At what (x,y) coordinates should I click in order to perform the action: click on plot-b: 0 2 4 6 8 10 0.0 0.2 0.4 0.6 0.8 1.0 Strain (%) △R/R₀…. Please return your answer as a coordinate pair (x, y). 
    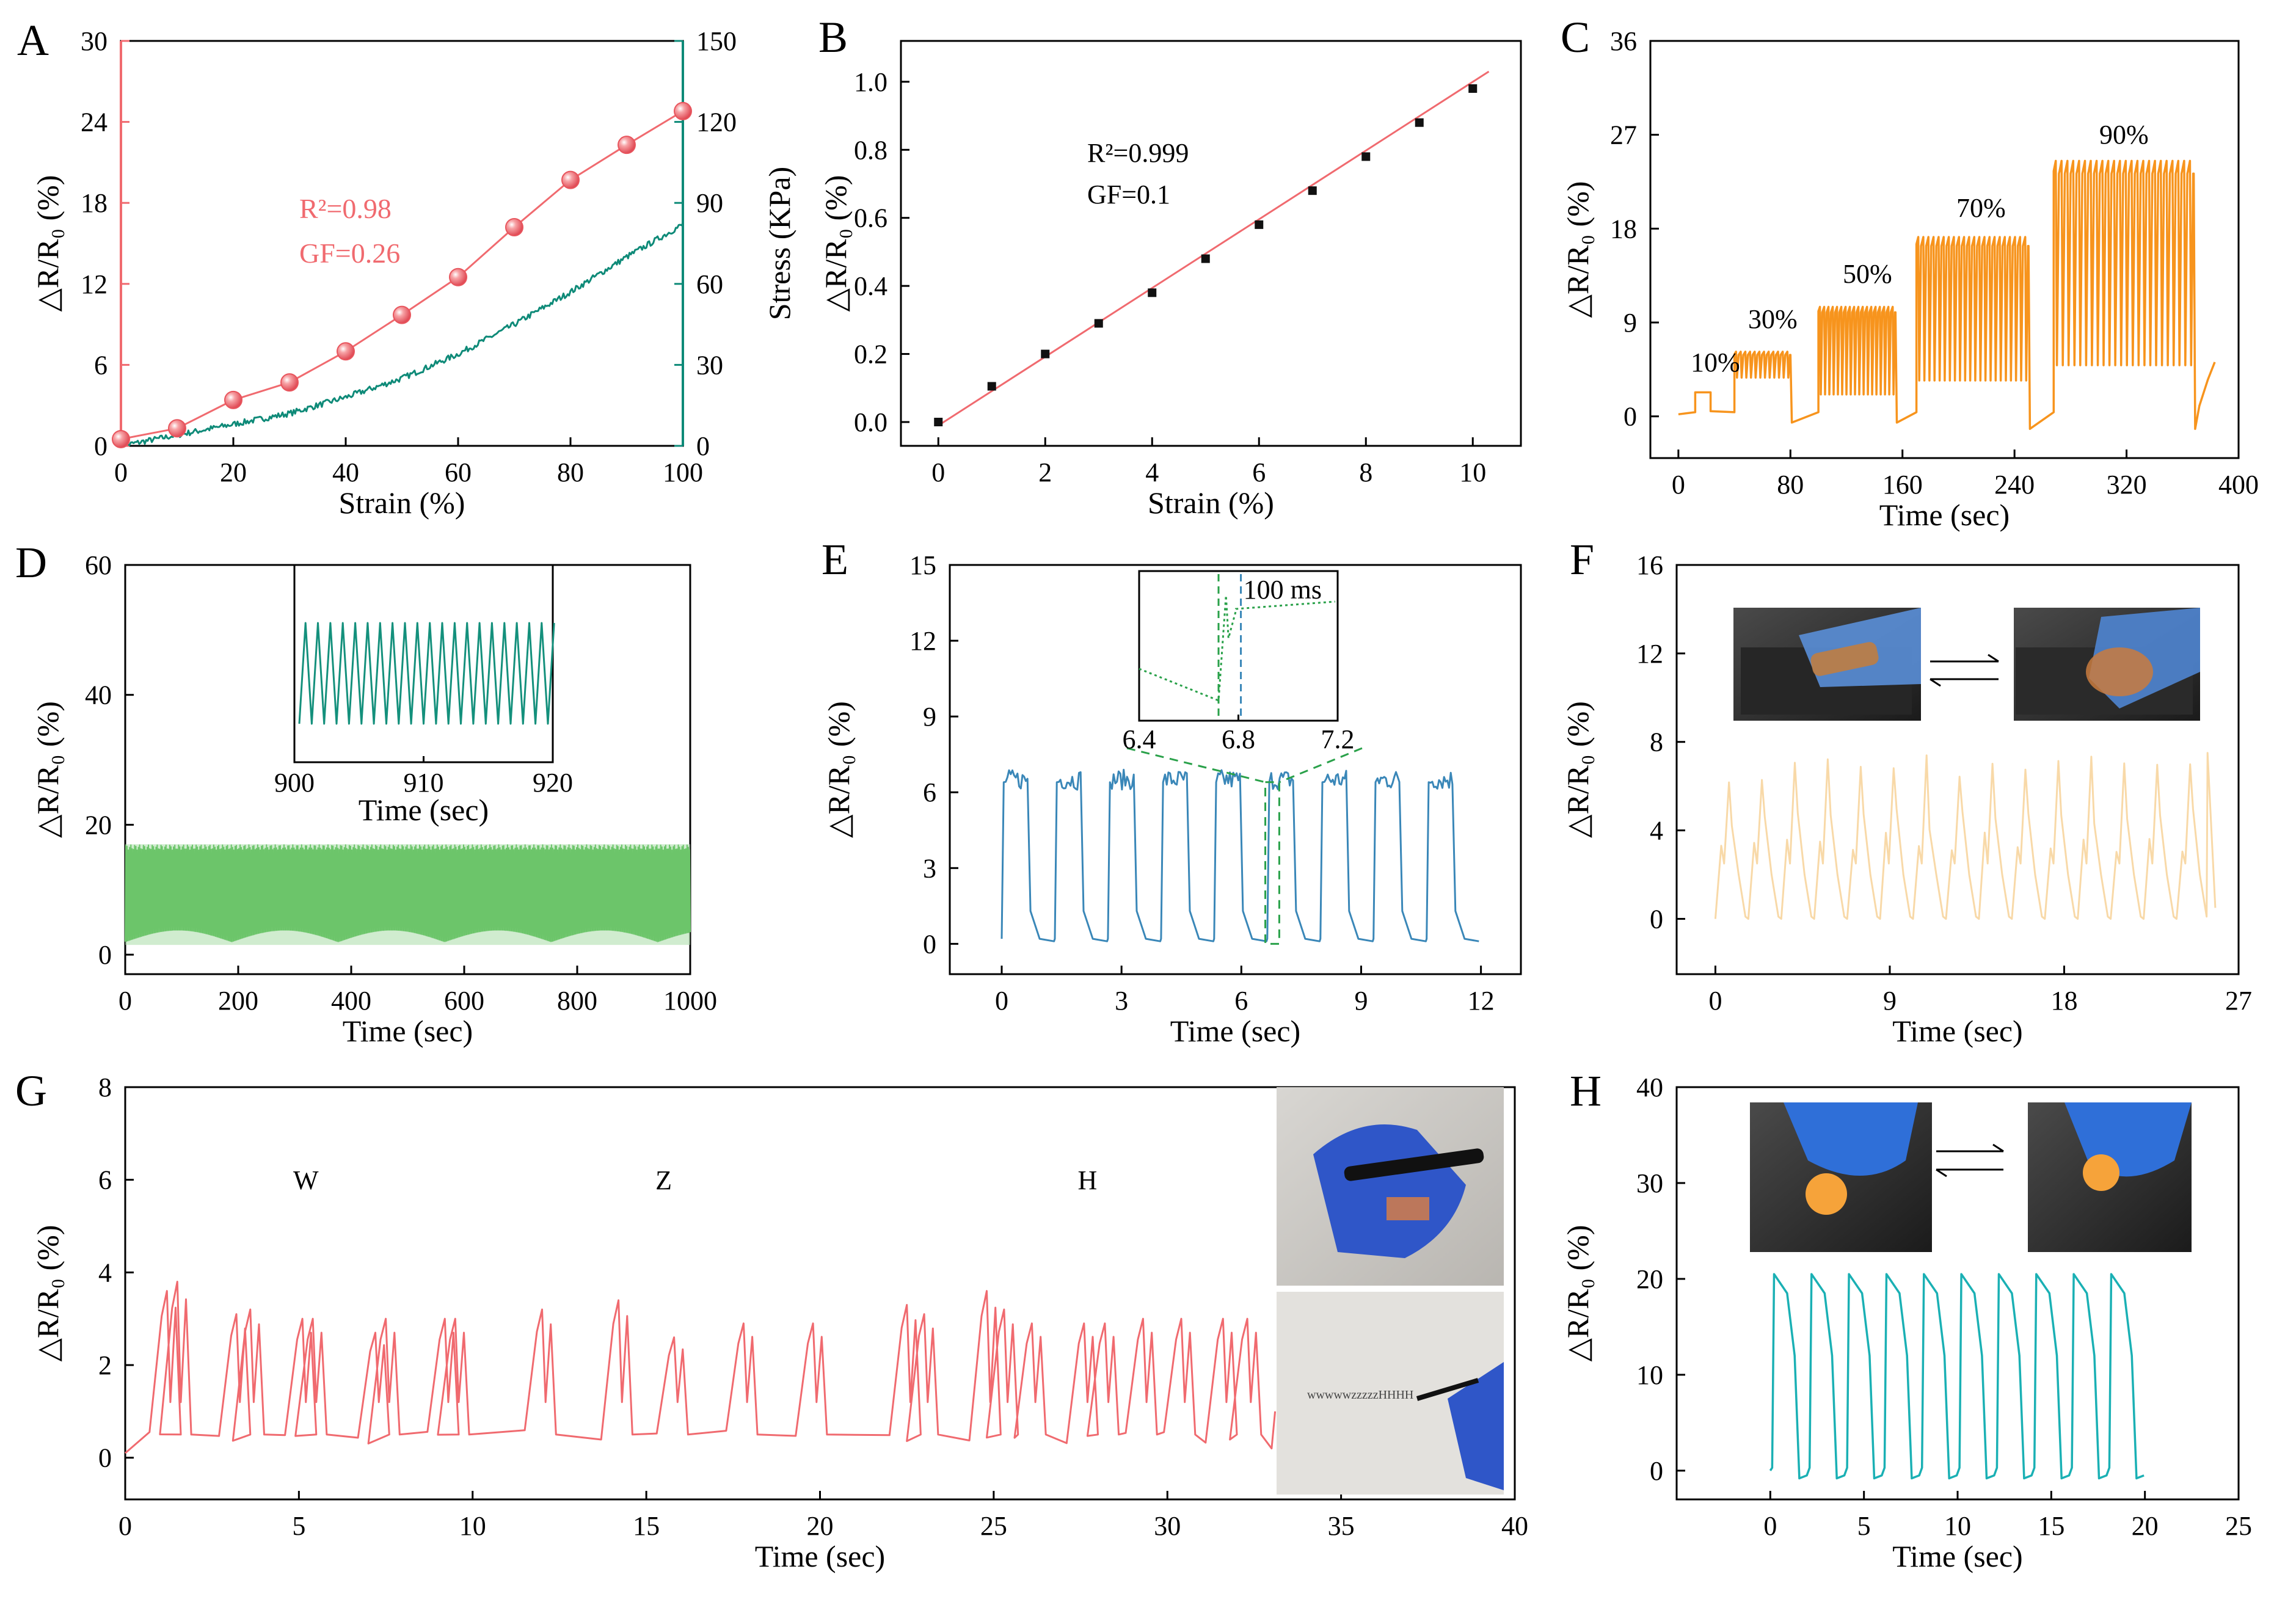
    Looking at the image, I should click on (1170, 280).